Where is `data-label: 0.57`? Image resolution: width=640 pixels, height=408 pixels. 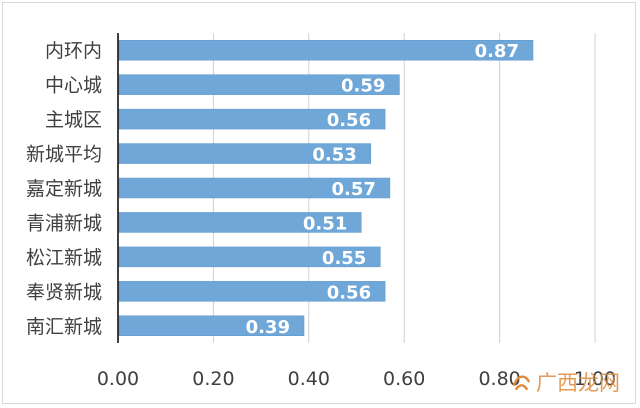
data-label: 0.57 is located at coordinates (353, 189).